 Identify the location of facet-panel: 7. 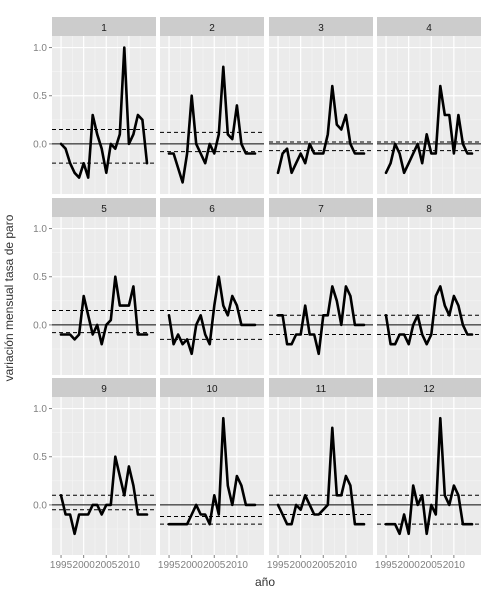
(321, 286).